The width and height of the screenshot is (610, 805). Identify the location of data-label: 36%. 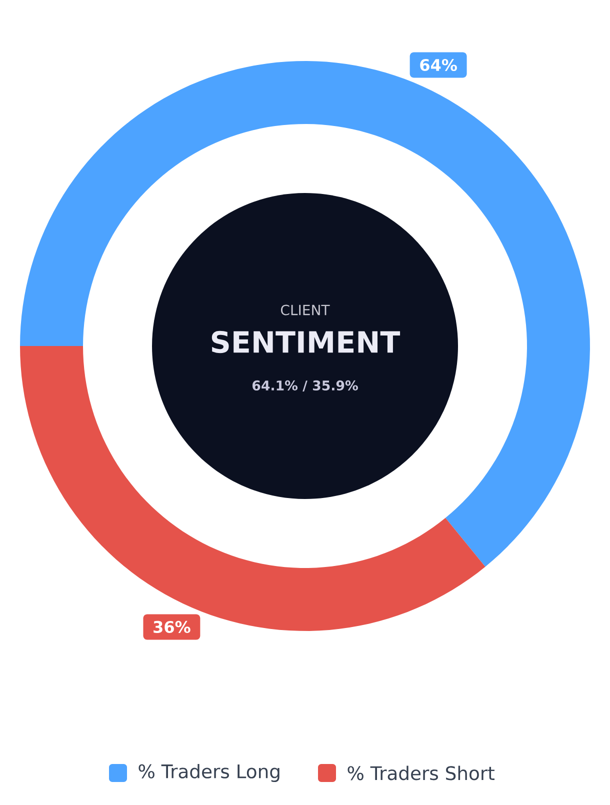
(172, 627).